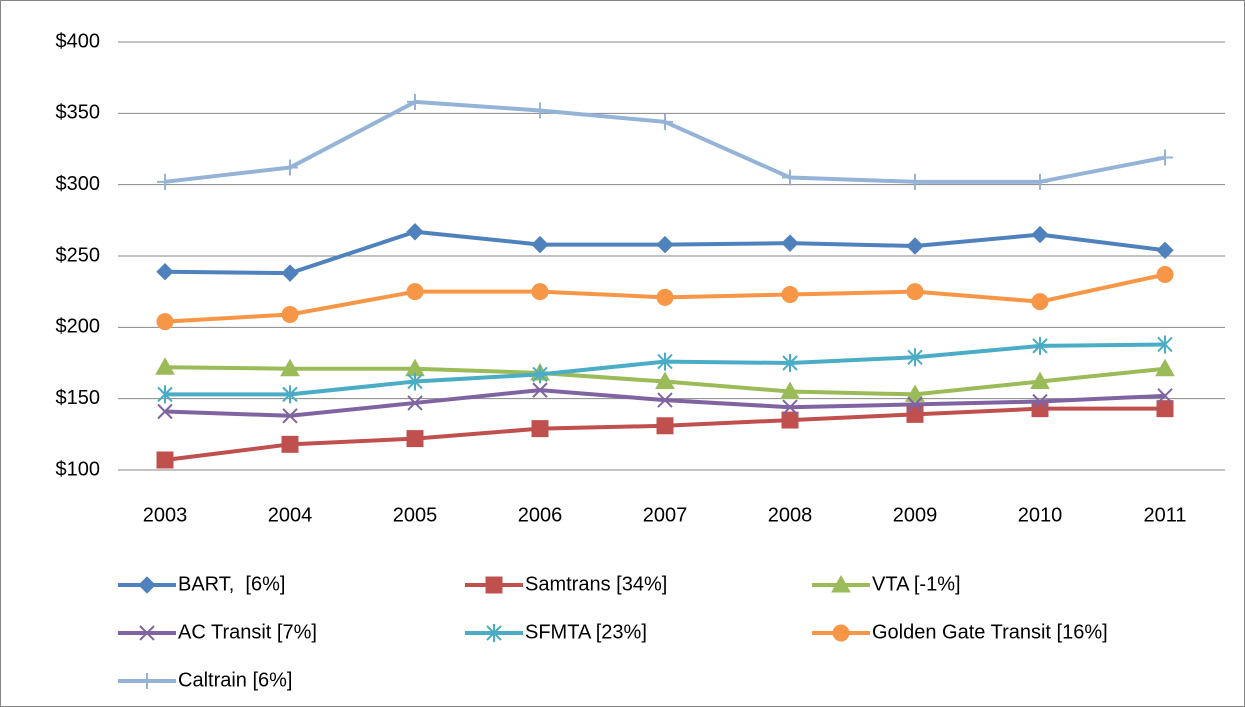 This screenshot has width=1245, height=707. What do you see at coordinates (790, 515) in the screenshot?
I see `x-tick-label: 2008` at bounding box center [790, 515].